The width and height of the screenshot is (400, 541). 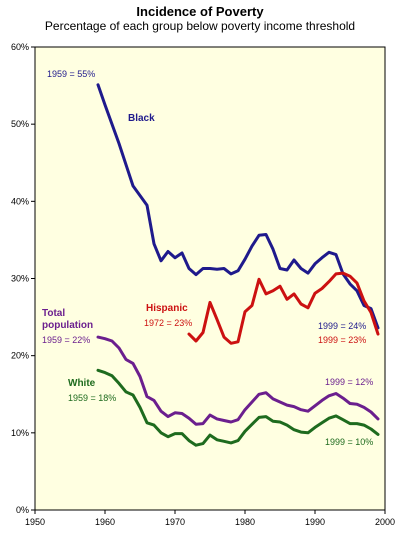 I want to click on x-tick-label: 1980, so click(x=245, y=522).